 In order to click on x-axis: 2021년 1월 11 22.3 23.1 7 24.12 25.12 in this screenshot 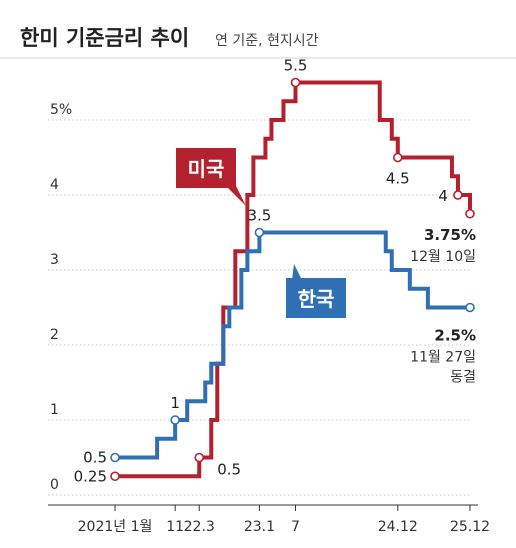, I will do `click(269, 519)`.